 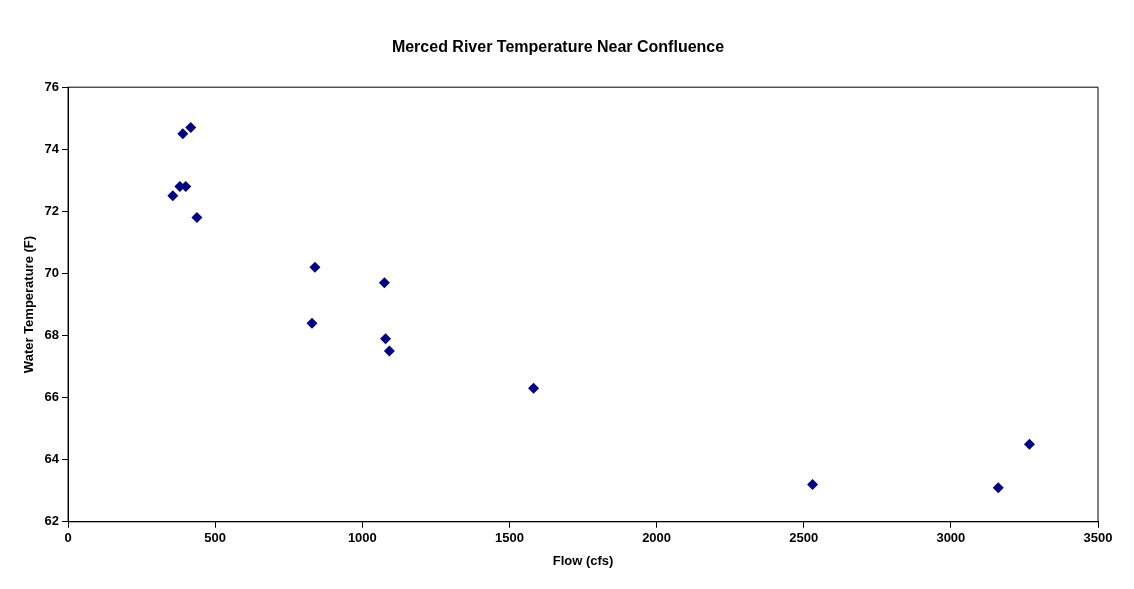 What do you see at coordinates (52, 148) in the screenshot?
I see `y-tick-label: 74` at bounding box center [52, 148].